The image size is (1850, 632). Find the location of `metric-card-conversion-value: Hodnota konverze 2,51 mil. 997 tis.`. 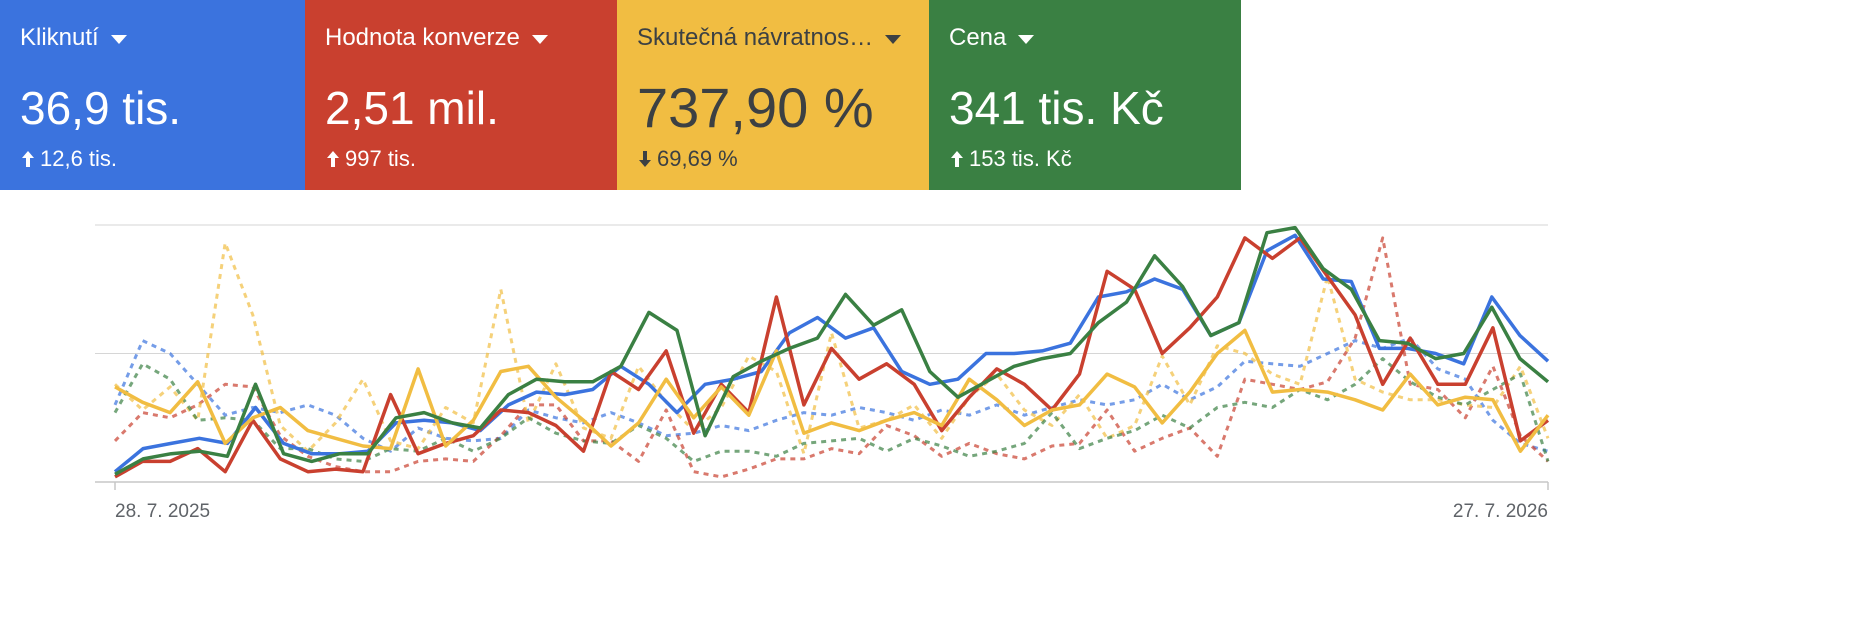

metric-card-conversion-value: Hodnota konverze 2,51 mil. 997 tis. is located at coordinates (461, 95).